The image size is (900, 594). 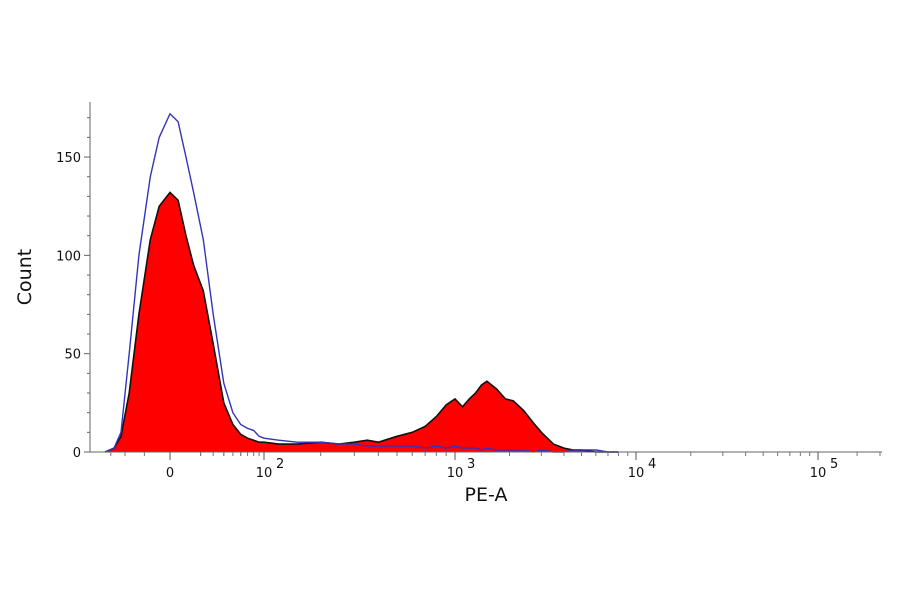 What do you see at coordinates (652, 464) in the screenshot?
I see `x-tick-exponent: 4` at bounding box center [652, 464].